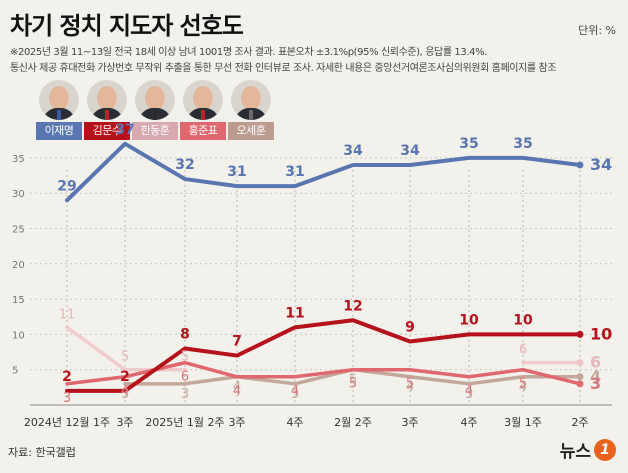 The width and height of the screenshot is (628, 473). I want to click on data-label: 29, so click(66, 186).